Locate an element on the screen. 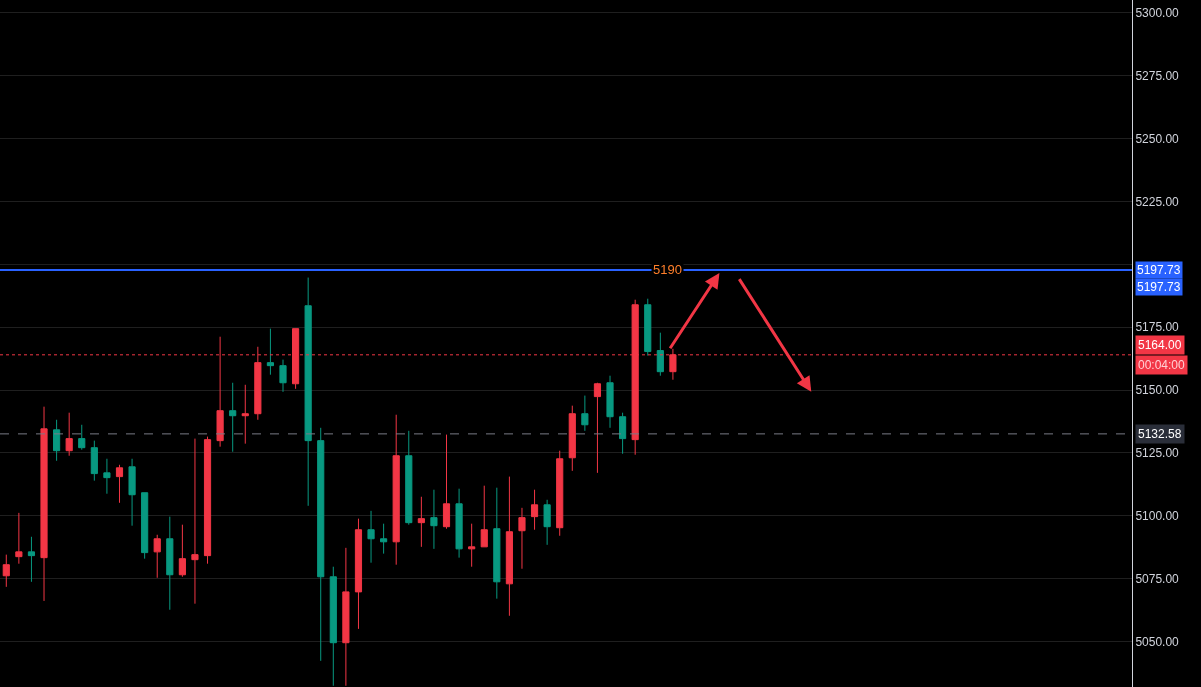  annotation: 5190 is located at coordinates (667, 269).